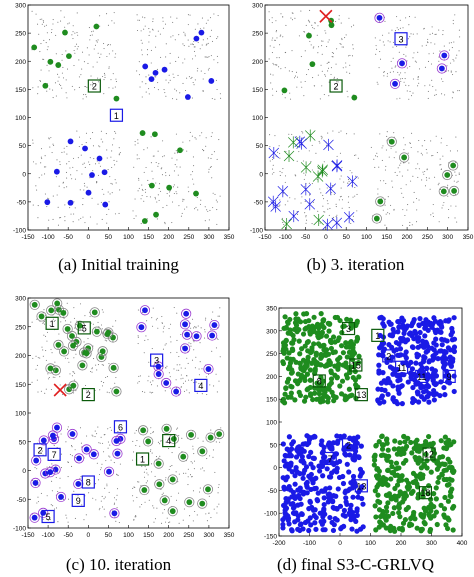 Image resolution: width=474 pixels, height=577 pixels. Describe the element at coordinates (293, 142) in the screenshot. I see `star-marker` at that location.